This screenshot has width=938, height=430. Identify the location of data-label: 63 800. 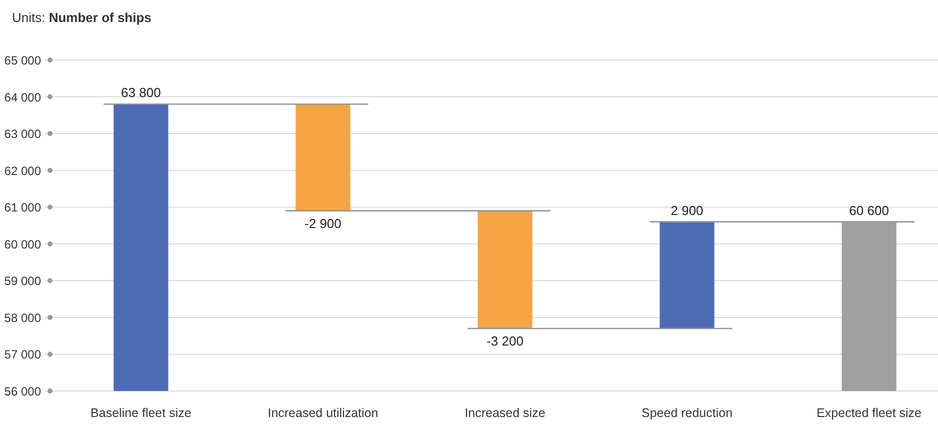
(141, 92).